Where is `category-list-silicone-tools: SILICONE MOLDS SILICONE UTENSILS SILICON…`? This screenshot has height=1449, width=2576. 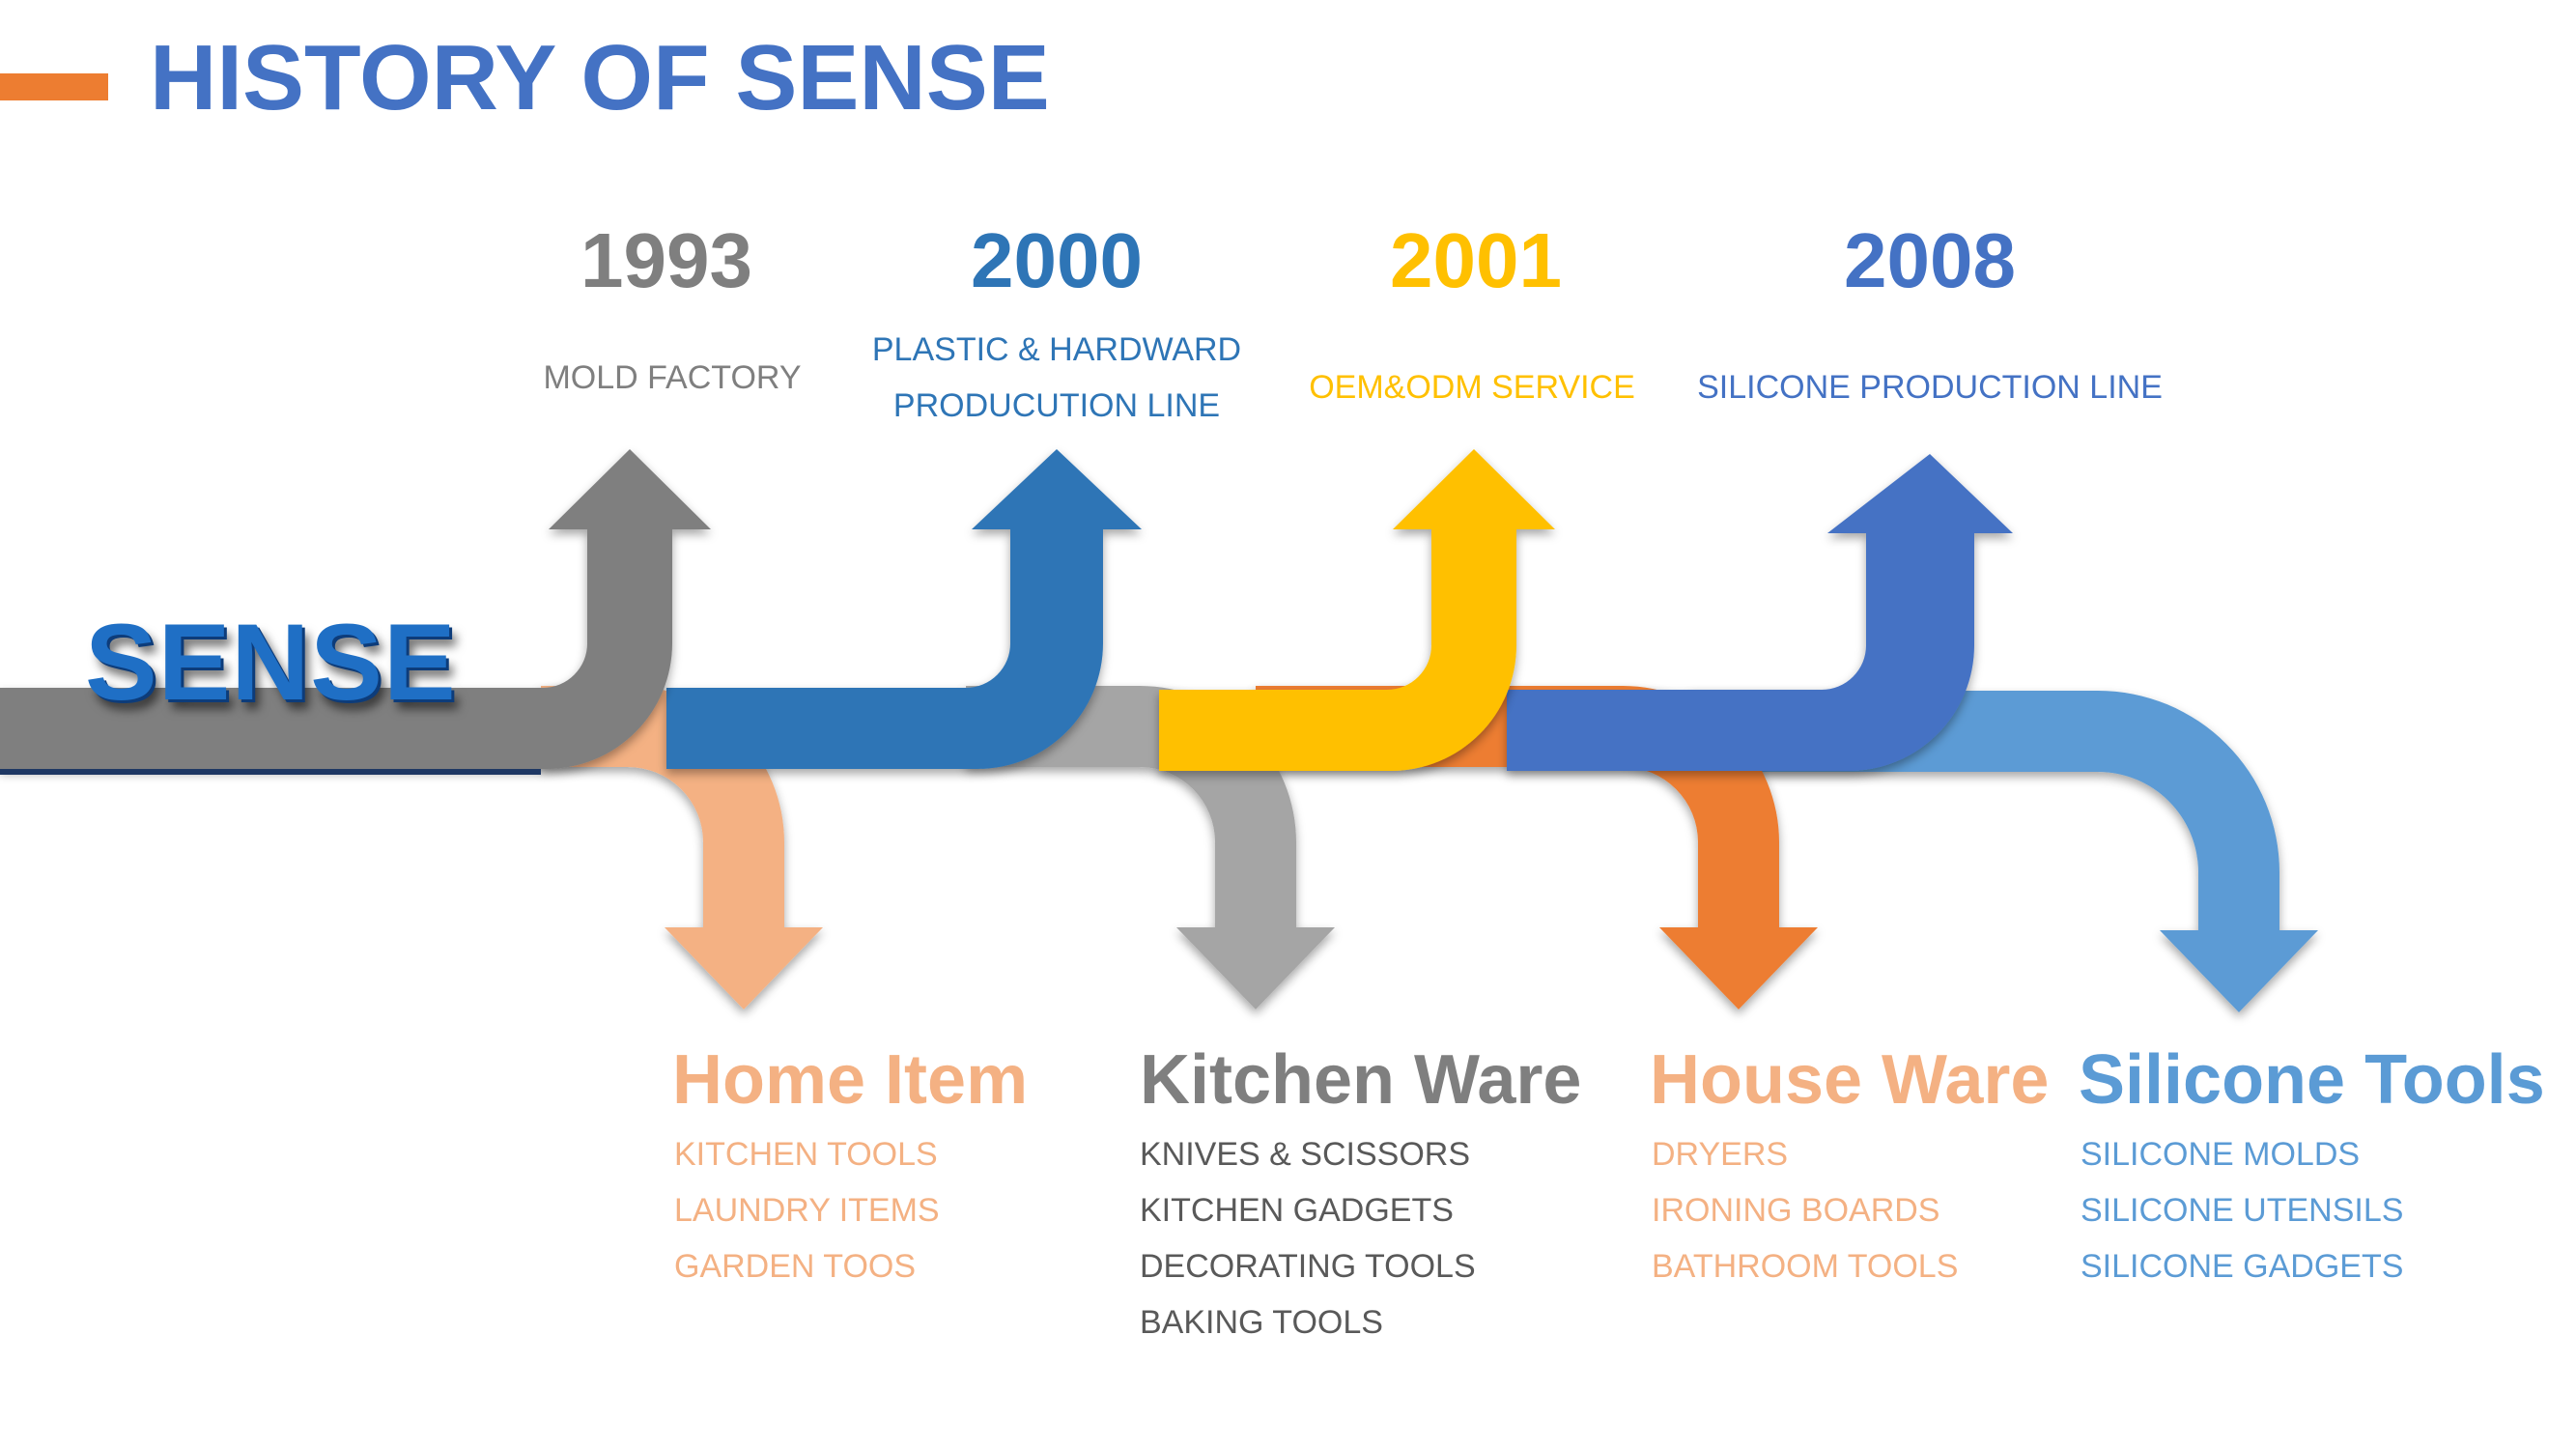 category-list-silicone-tools: SILICONE MOLDS SILICONE UTENSILS SILICON… is located at coordinates (2242, 1210).